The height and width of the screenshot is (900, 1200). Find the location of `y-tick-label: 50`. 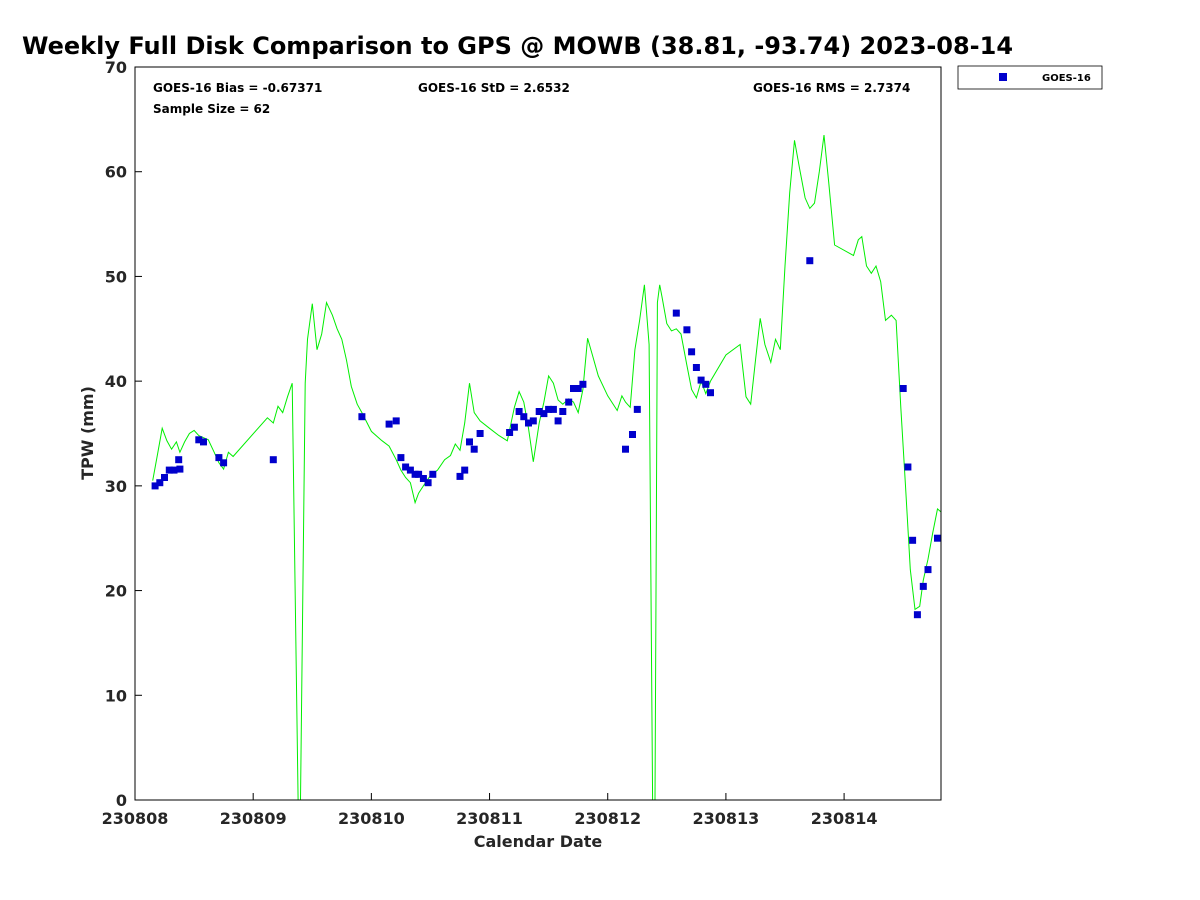

y-tick-label: 50 is located at coordinates (116, 276).